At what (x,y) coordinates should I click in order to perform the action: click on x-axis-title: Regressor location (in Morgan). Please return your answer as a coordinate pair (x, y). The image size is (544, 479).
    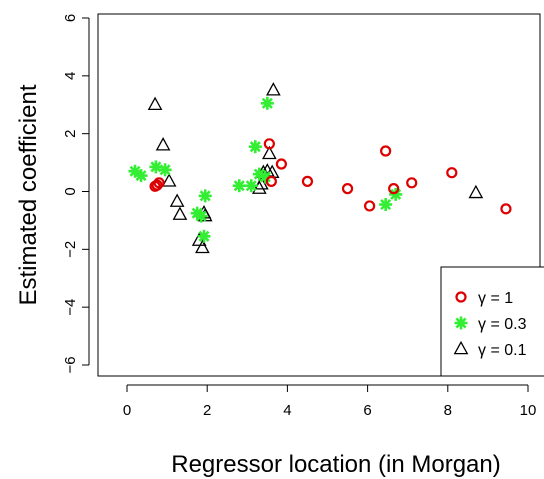
    Looking at the image, I should click on (335, 464).